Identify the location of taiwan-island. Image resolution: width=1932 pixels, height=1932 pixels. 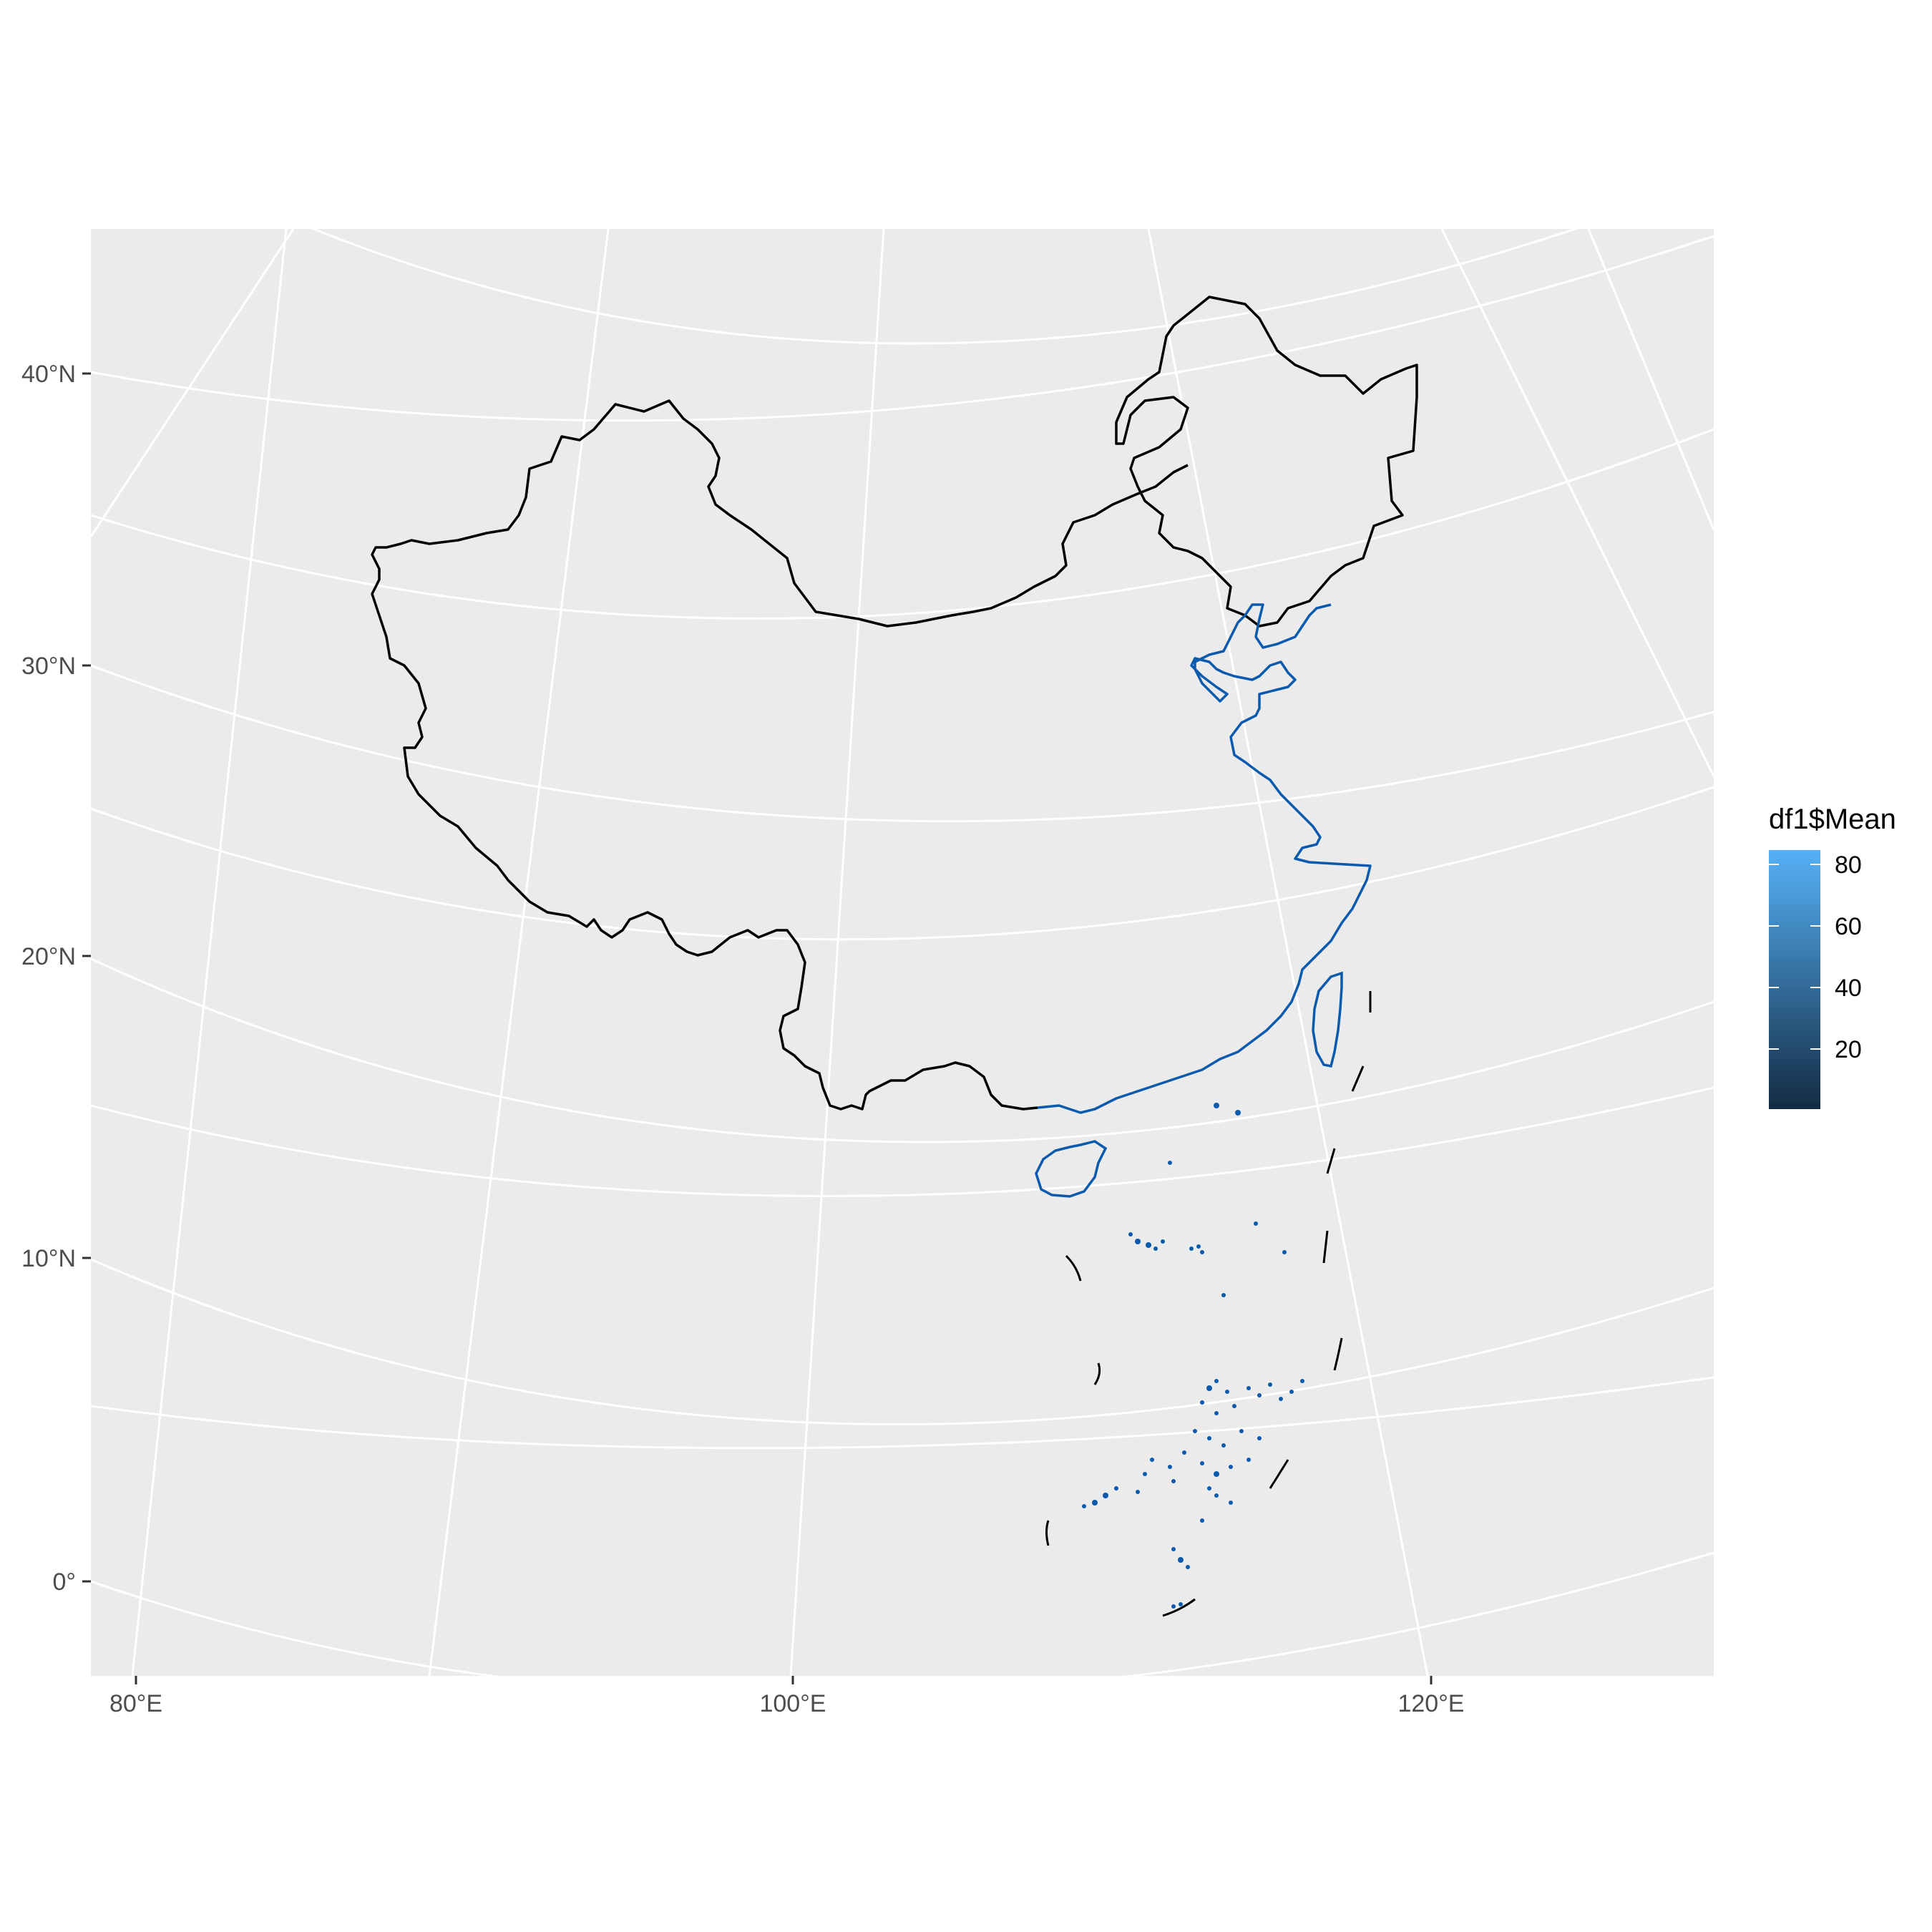
(1327, 1019).